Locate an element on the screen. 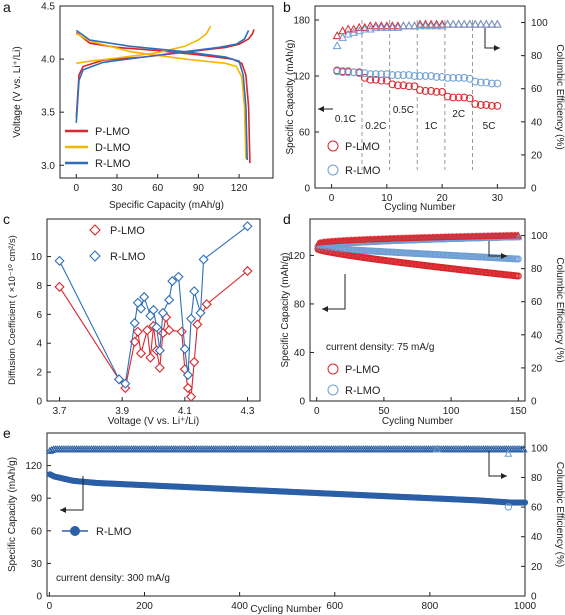 The image size is (565, 615). panel-b-rate-label: 2C is located at coordinates (458, 114).